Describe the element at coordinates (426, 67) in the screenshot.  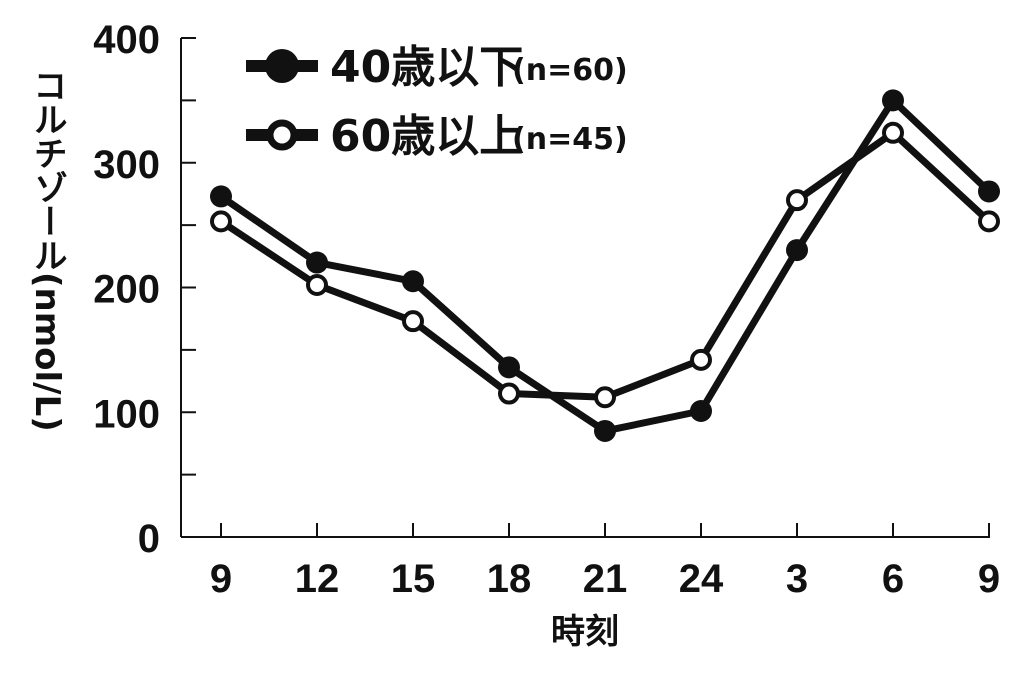
I see `legend-label: 40歳以下` at that location.